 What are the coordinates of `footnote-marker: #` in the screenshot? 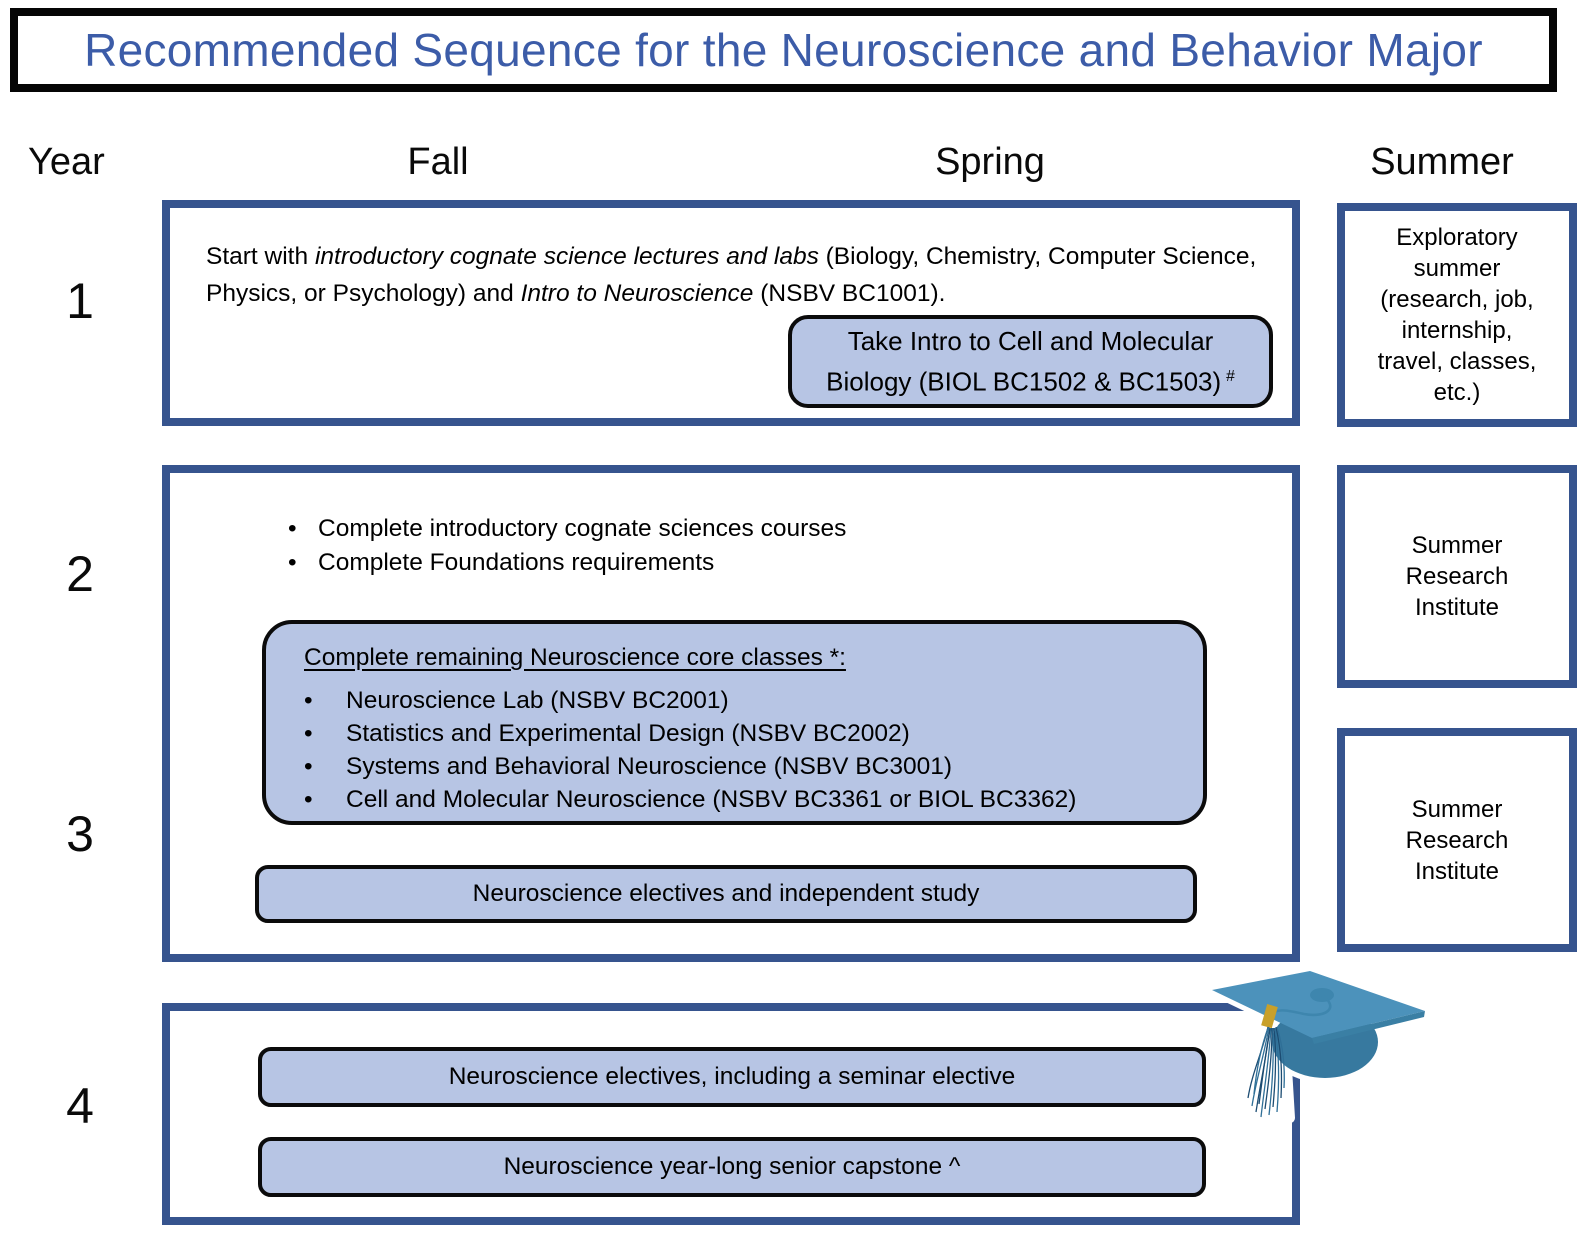 It's located at (1230, 376).